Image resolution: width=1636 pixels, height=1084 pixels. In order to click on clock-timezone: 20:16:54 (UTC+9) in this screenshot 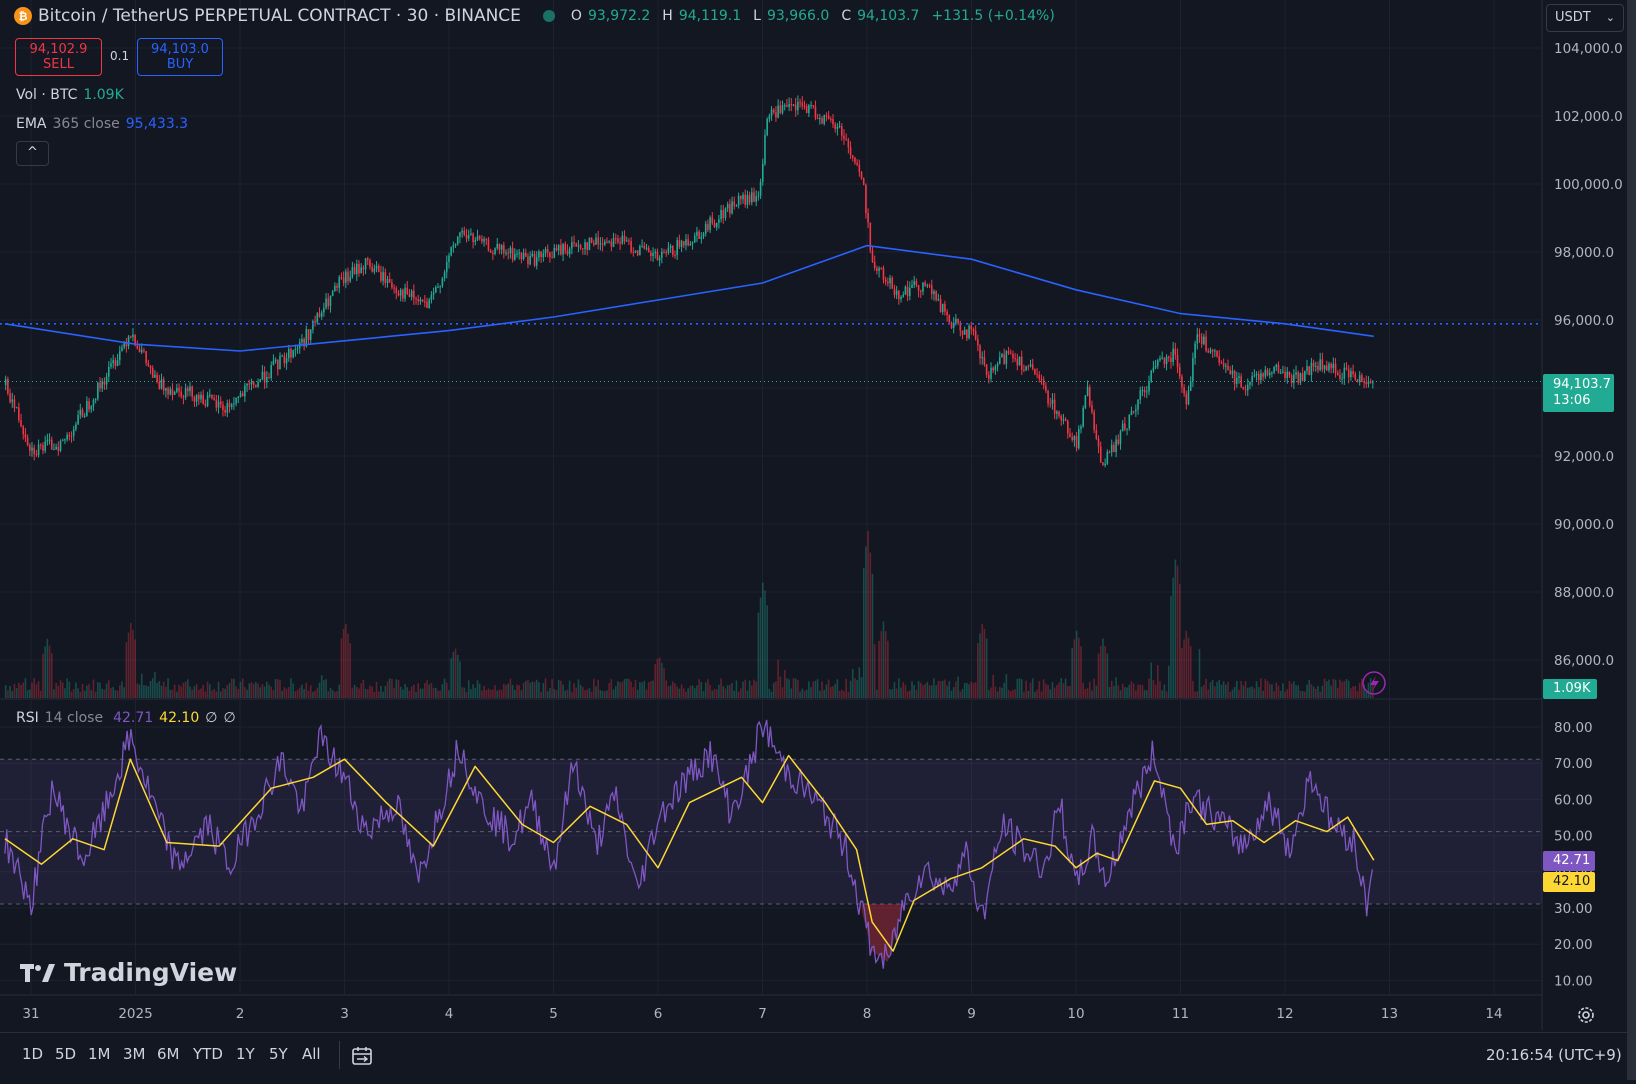, I will do `click(1554, 1055)`.